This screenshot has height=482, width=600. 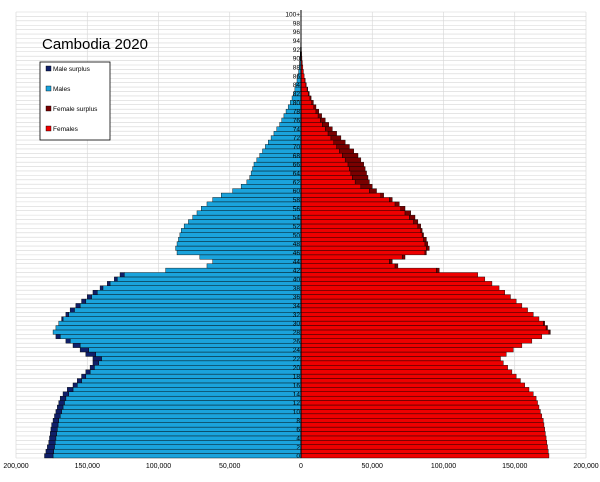 I want to click on age-label: 96, so click(x=297, y=32).